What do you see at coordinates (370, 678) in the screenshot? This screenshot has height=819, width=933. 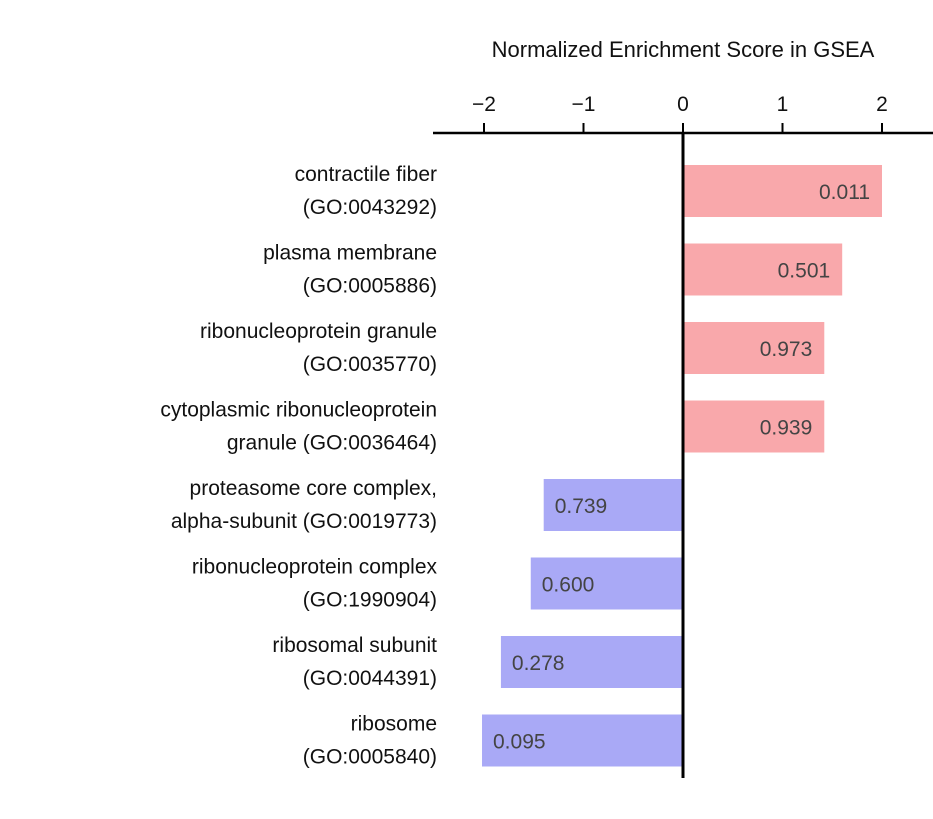 I see `category-label-line2: (GO:0044391)` at bounding box center [370, 678].